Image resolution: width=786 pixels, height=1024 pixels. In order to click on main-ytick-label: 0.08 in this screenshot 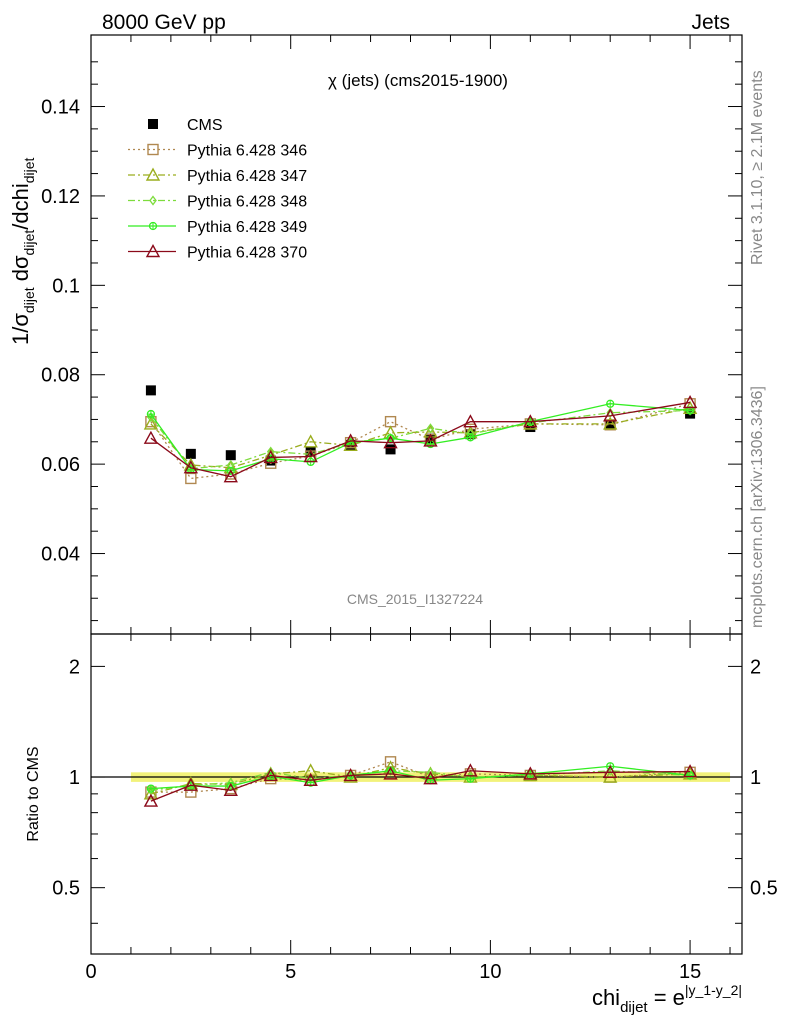, I will do `click(60, 376)`.